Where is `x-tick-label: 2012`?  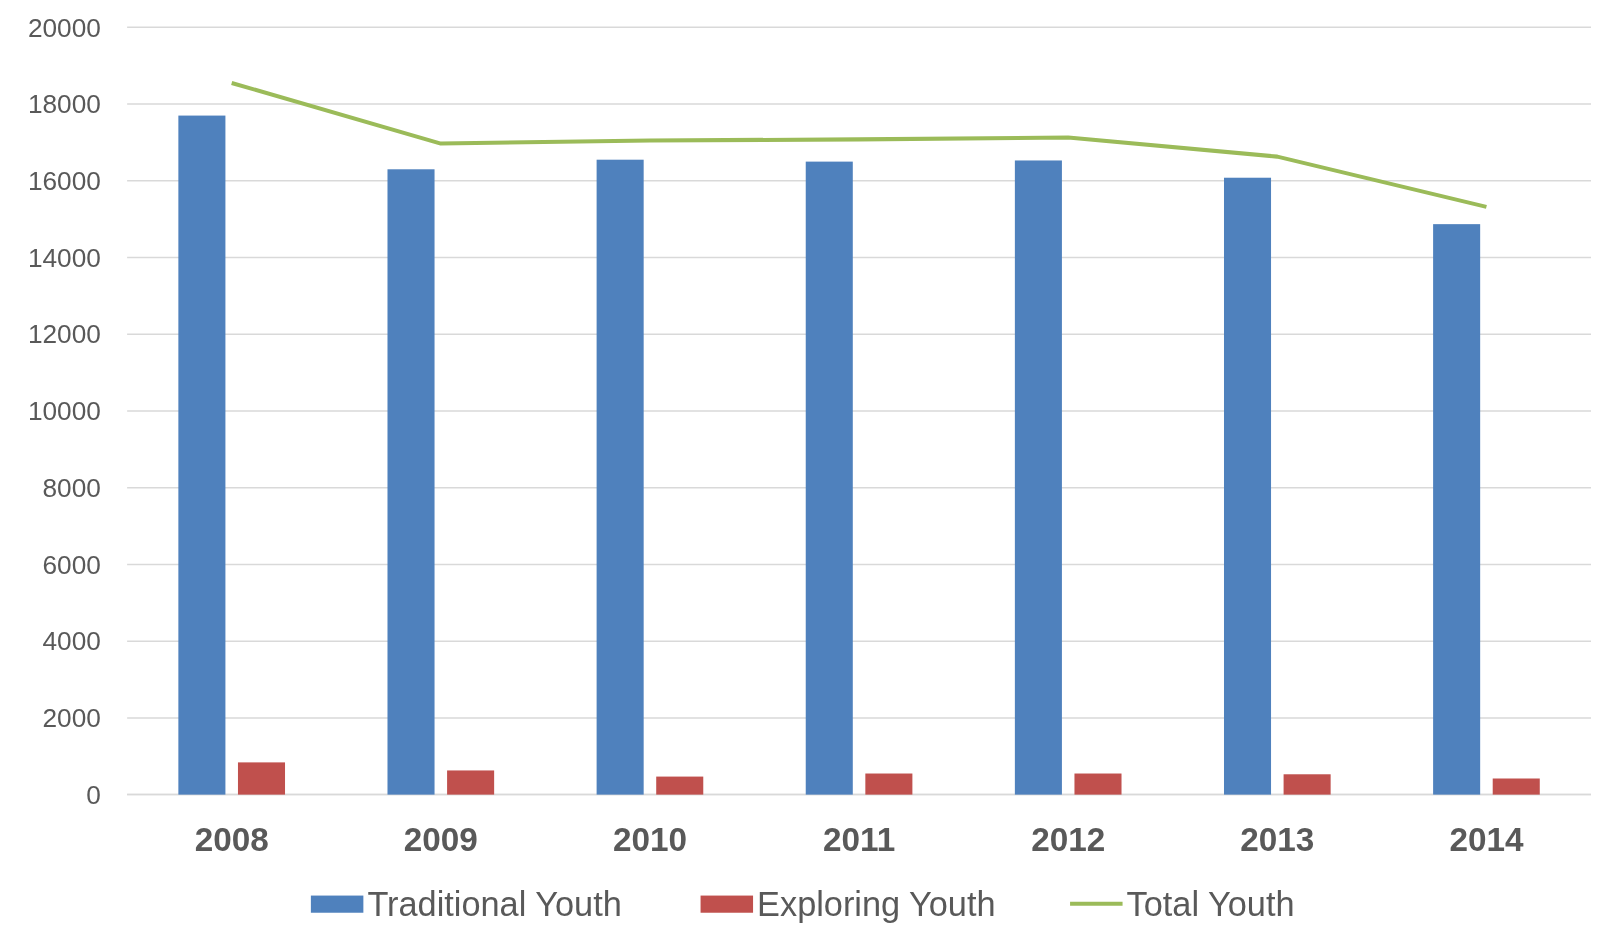
x-tick-label: 2012 is located at coordinates (1068, 840).